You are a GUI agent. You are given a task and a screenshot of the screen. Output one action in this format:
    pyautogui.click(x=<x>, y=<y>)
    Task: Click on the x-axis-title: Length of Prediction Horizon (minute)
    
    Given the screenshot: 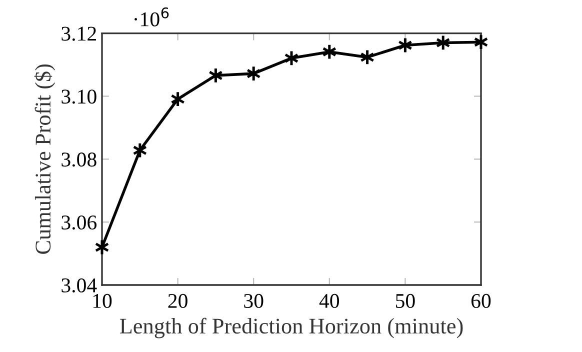 What is the action you would take?
    pyautogui.click(x=291, y=328)
    